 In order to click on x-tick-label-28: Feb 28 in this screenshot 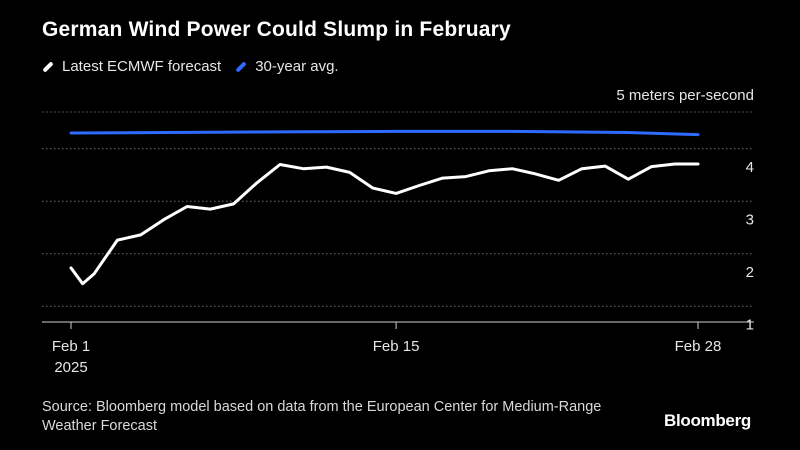, I will do `click(698, 346)`.